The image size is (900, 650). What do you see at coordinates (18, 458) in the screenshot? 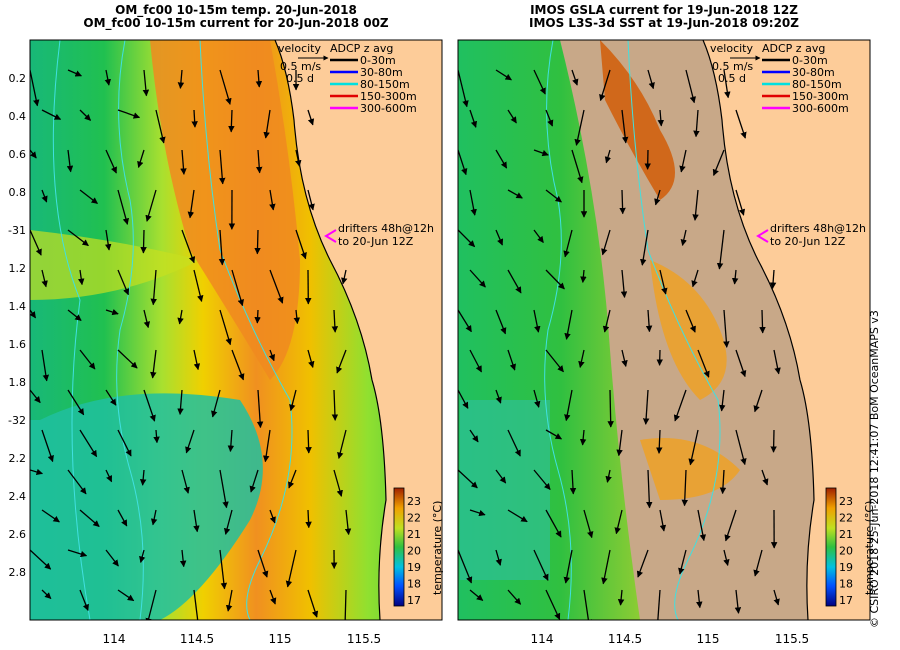
I see `y-axis-label: 2.2` at bounding box center [18, 458].